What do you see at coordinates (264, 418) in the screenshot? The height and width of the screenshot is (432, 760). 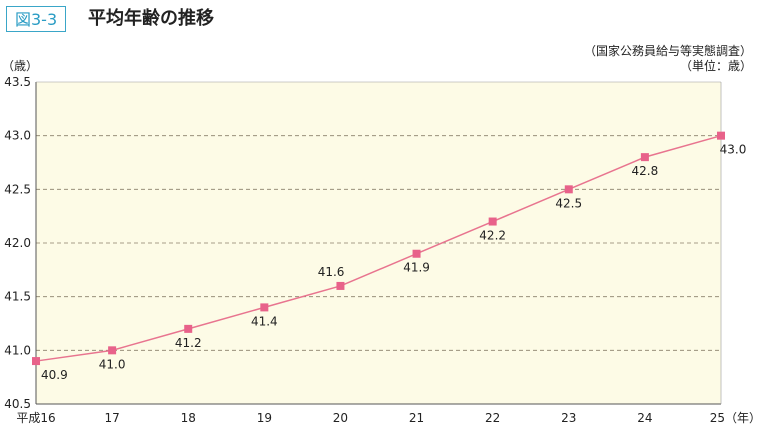 I see `x-tick-label: 19` at bounding box center [264, 418].